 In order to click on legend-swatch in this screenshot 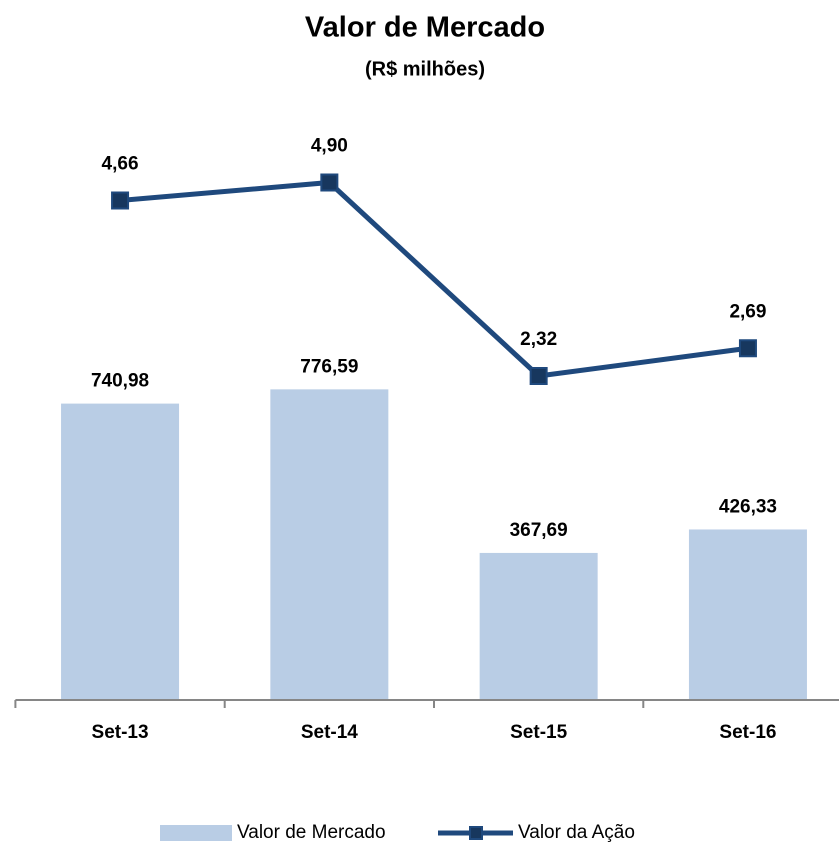, I will do `click(196, 833)`.